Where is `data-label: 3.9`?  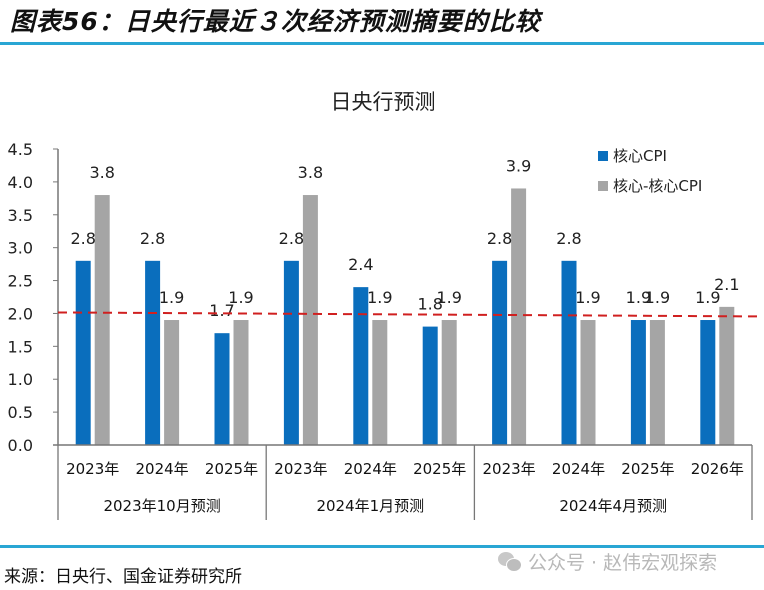 data-label: 3.9 is located at coordinates (518, 165).